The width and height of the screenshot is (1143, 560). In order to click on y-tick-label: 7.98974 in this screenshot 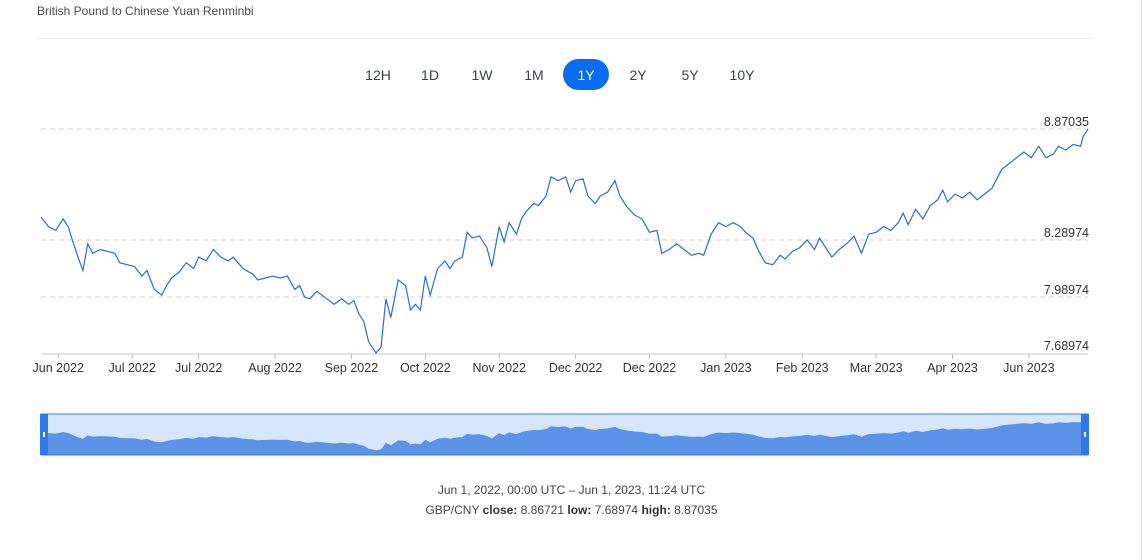, I will do `click(1066, 290)`.